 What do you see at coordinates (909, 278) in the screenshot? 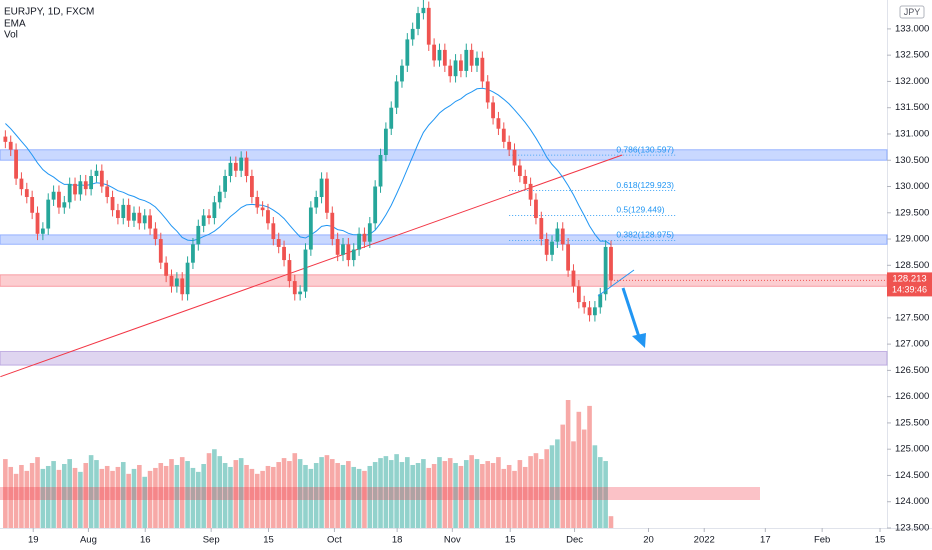
I see `last-price: 128.213` at bounding box center [909, 278].